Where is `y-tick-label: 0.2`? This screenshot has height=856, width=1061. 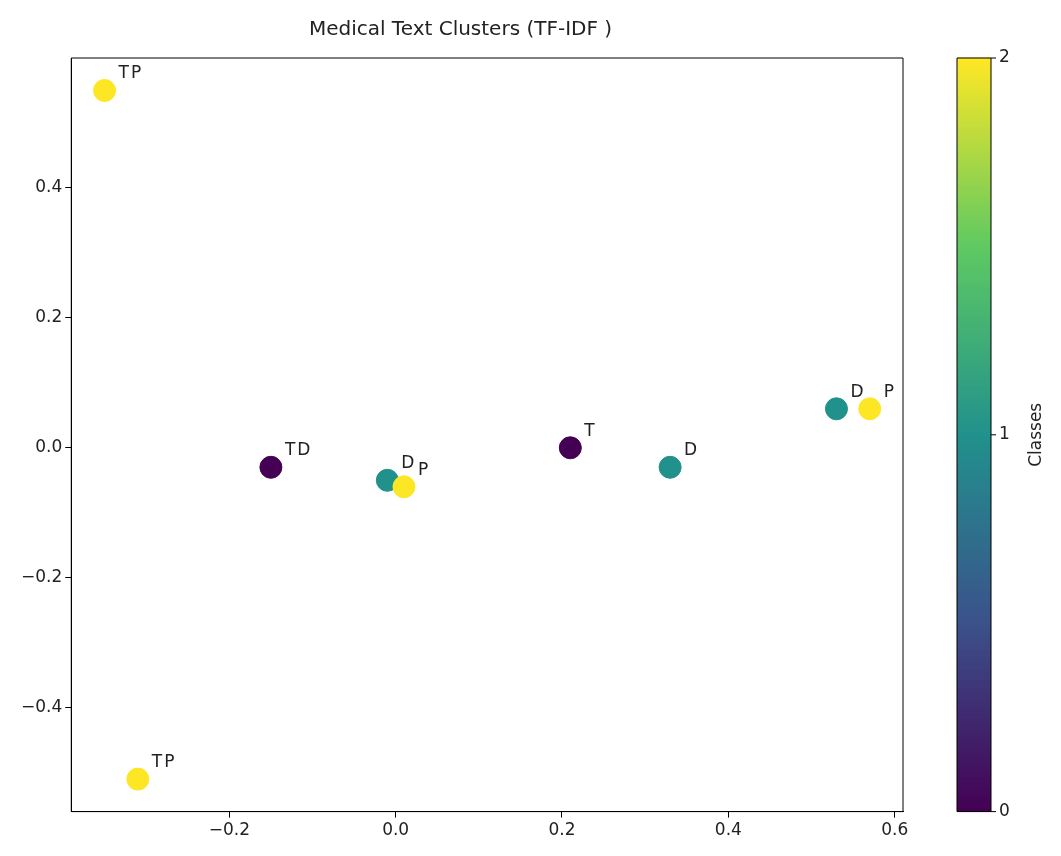
y-tick-label: 0.2 is located at coordinates (49, 316).